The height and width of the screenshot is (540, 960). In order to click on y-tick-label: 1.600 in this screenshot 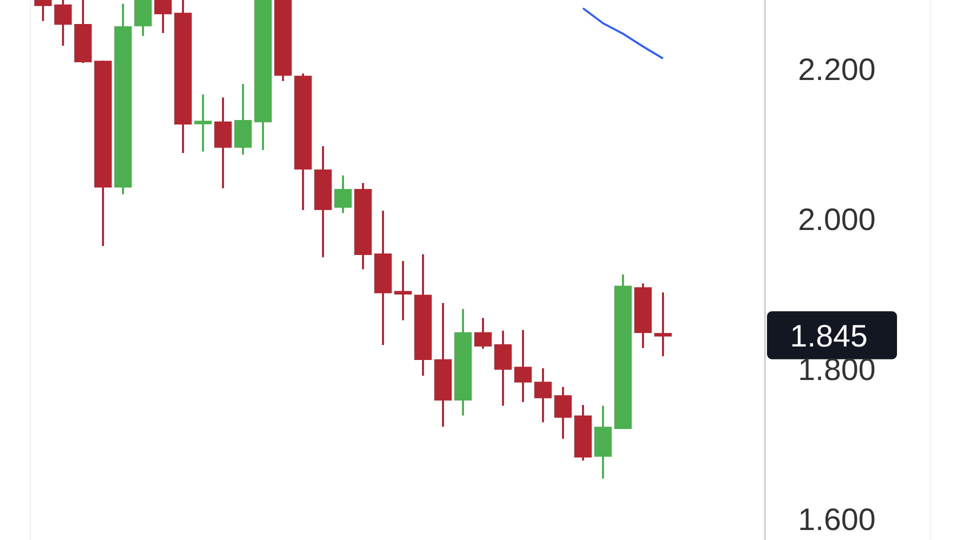, I will do `click(837, 519)`.